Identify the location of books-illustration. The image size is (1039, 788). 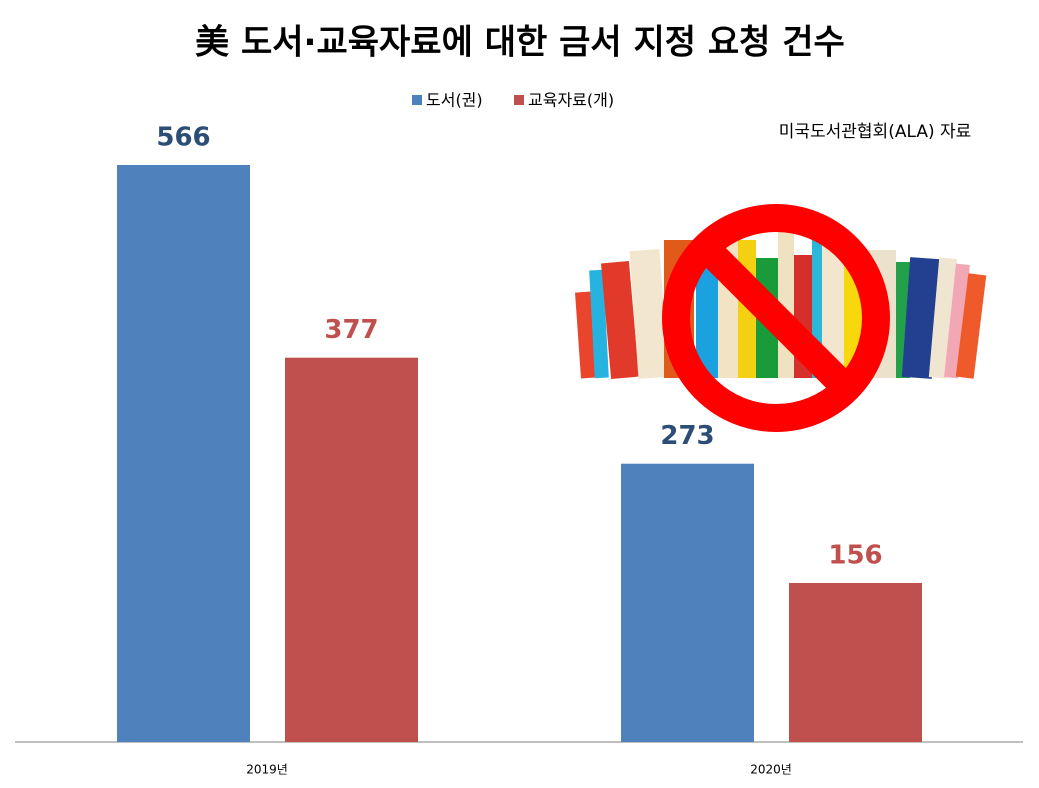
(781, 318).